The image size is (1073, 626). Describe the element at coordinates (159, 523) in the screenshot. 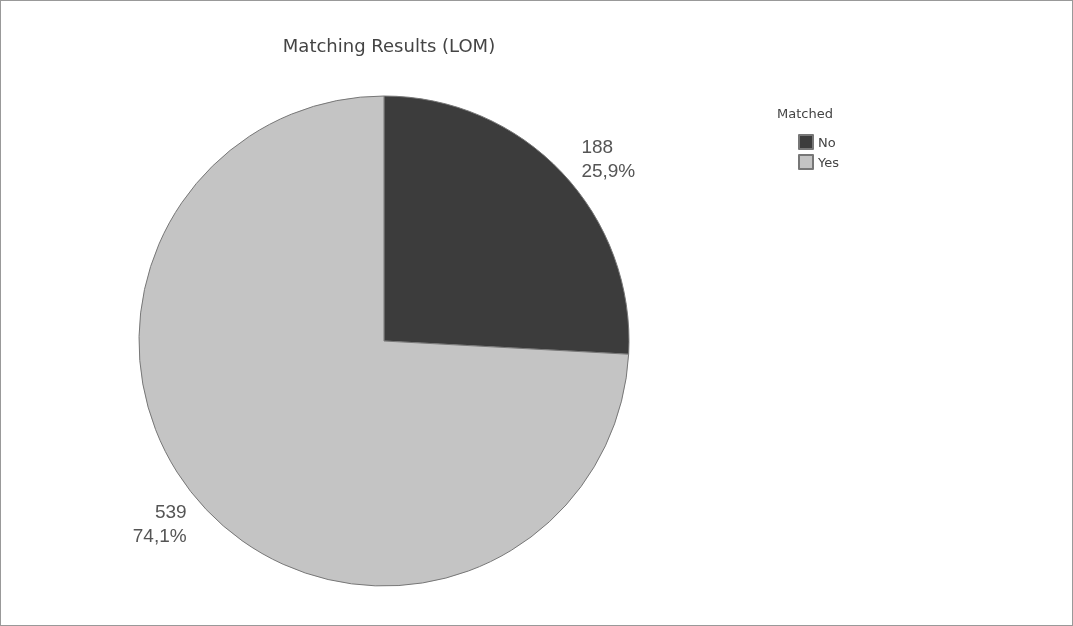

I see `data-label: 539 74,1%` at that location.